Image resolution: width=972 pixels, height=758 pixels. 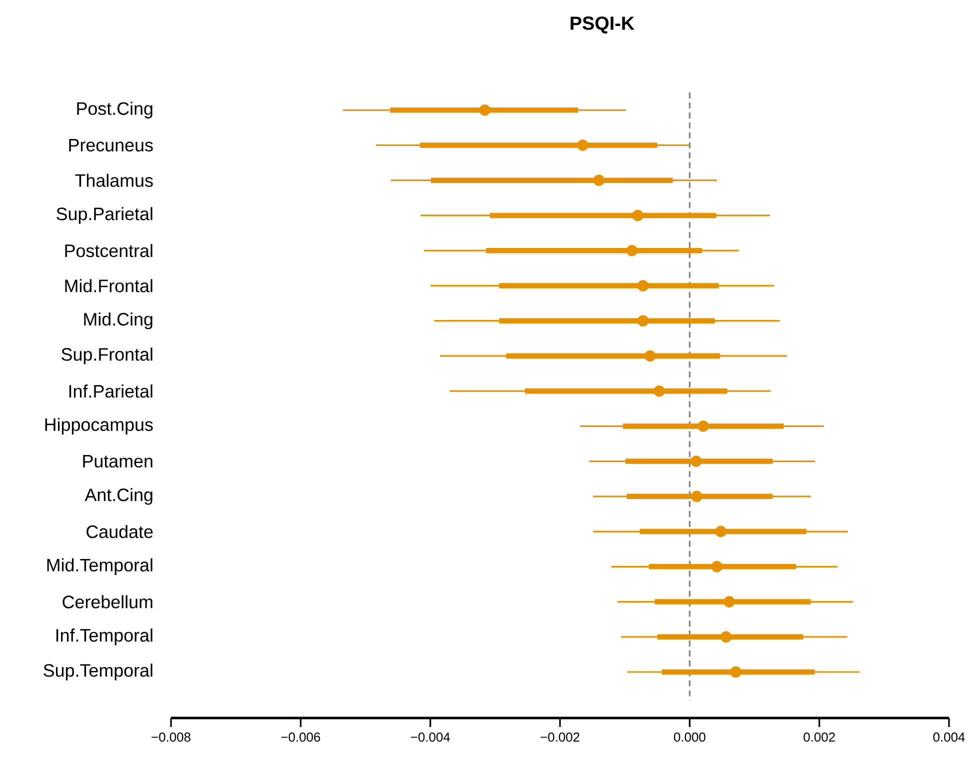 I want to click on y-tick-label: Mid.Cing, so click(x=118, y=321).